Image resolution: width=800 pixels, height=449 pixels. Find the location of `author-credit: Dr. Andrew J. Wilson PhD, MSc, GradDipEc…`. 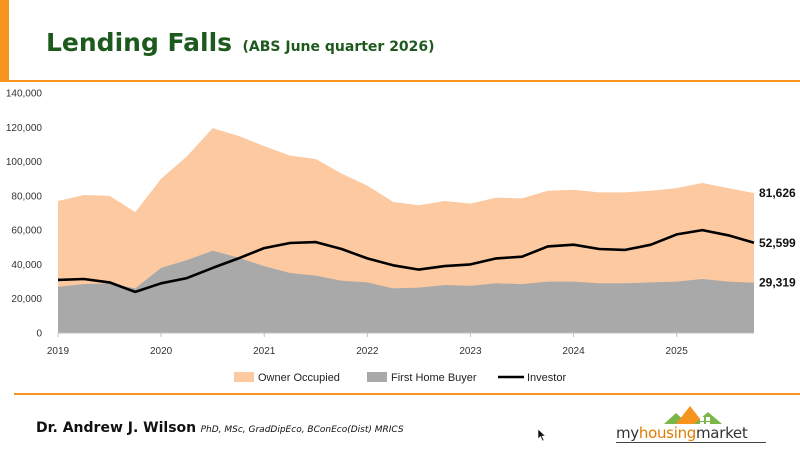

author-credit: Dr. Andrew J. Wilson PhD, MSc, GradDipEc… is located at coordinates (220, 428).